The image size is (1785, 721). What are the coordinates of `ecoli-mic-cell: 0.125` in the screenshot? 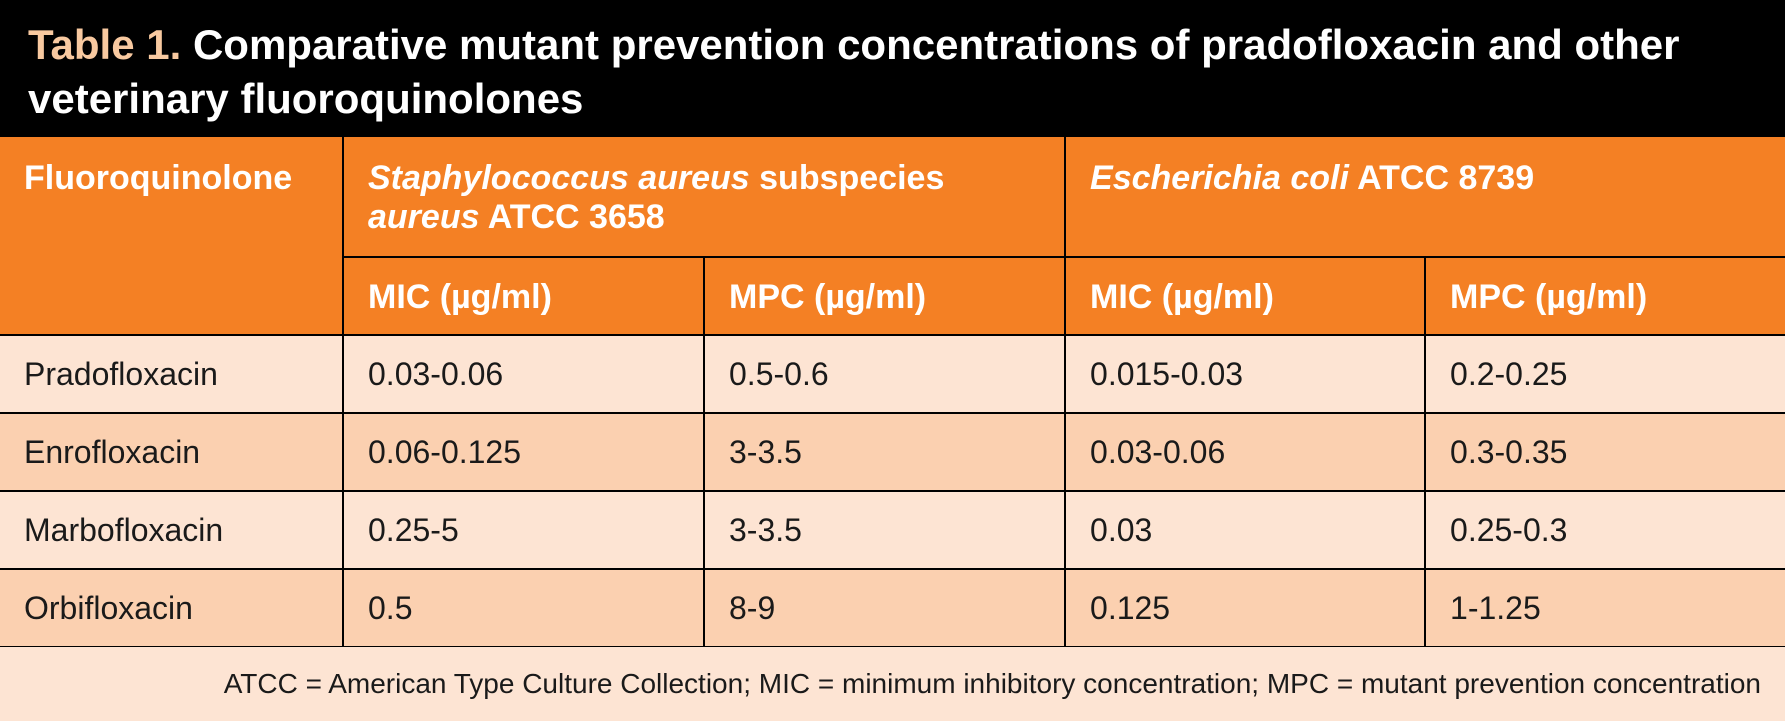 It's located at (1246, 608).